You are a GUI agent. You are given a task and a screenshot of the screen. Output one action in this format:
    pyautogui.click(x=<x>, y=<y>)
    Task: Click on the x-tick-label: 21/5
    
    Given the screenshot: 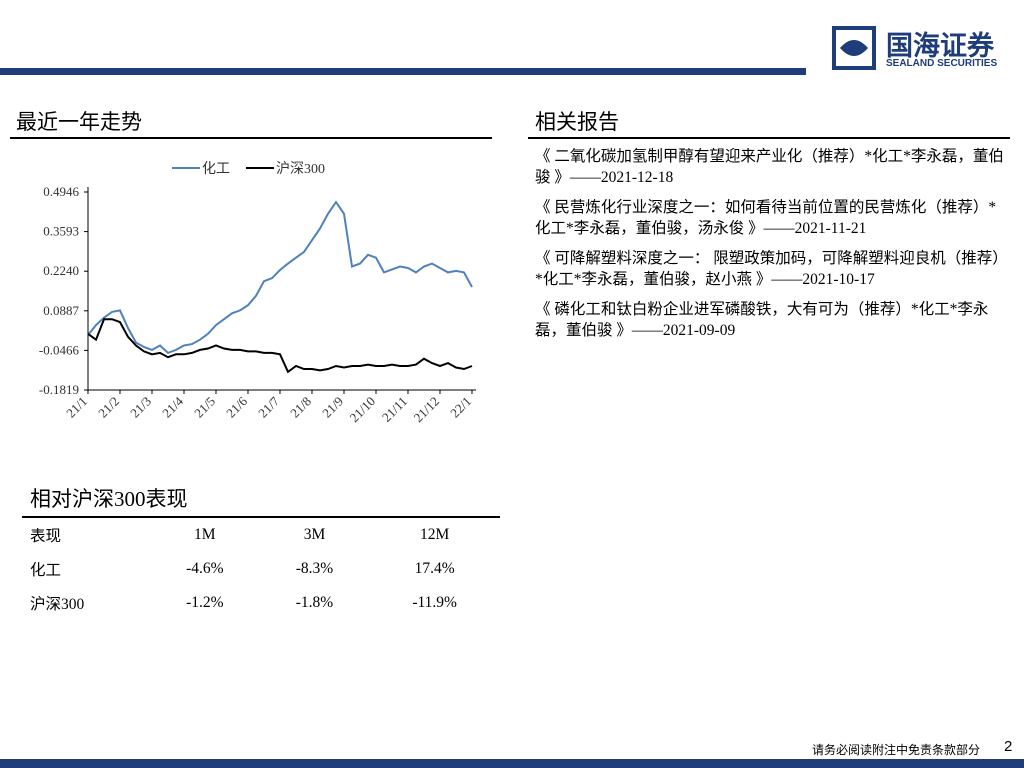 What is the action you would take?
    pyautogui.click(x=204, y=407)
    